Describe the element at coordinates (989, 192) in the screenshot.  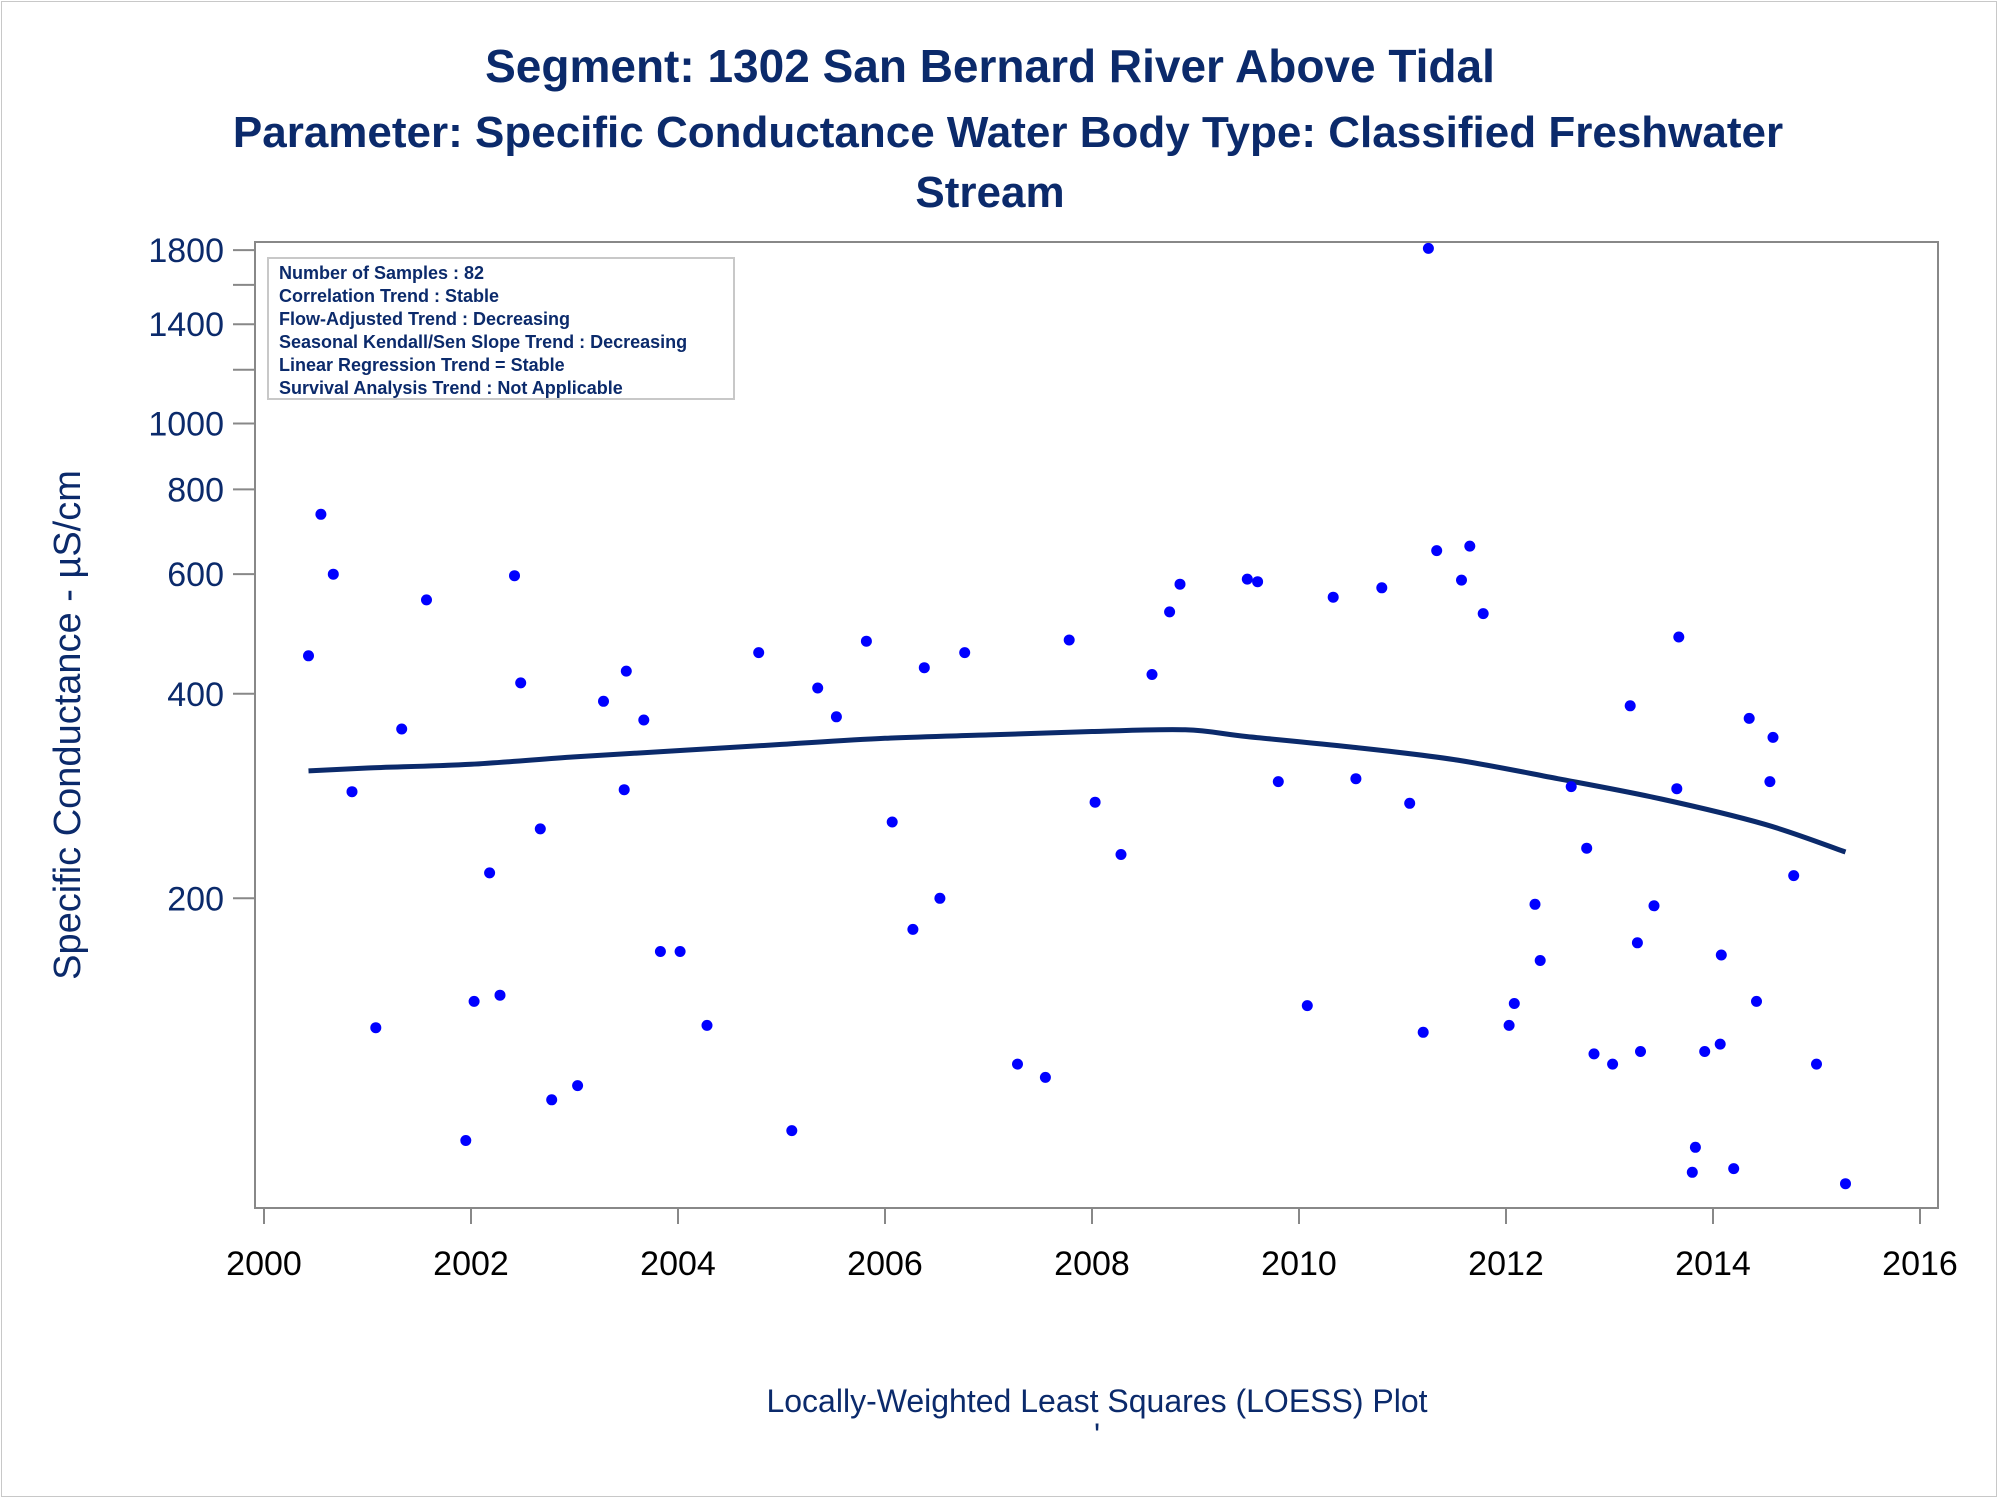
I see `chart-subtitle-line-2: Stream` at that location.